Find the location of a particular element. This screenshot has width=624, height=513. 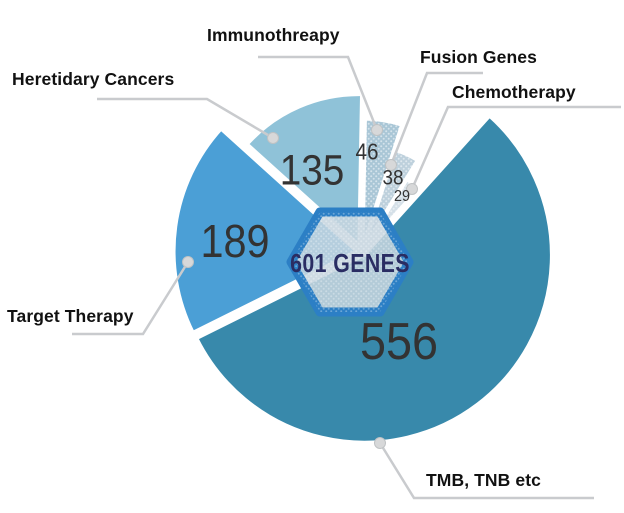

pie-slice-heretidary-cancers is located at coordinates (305, 170).